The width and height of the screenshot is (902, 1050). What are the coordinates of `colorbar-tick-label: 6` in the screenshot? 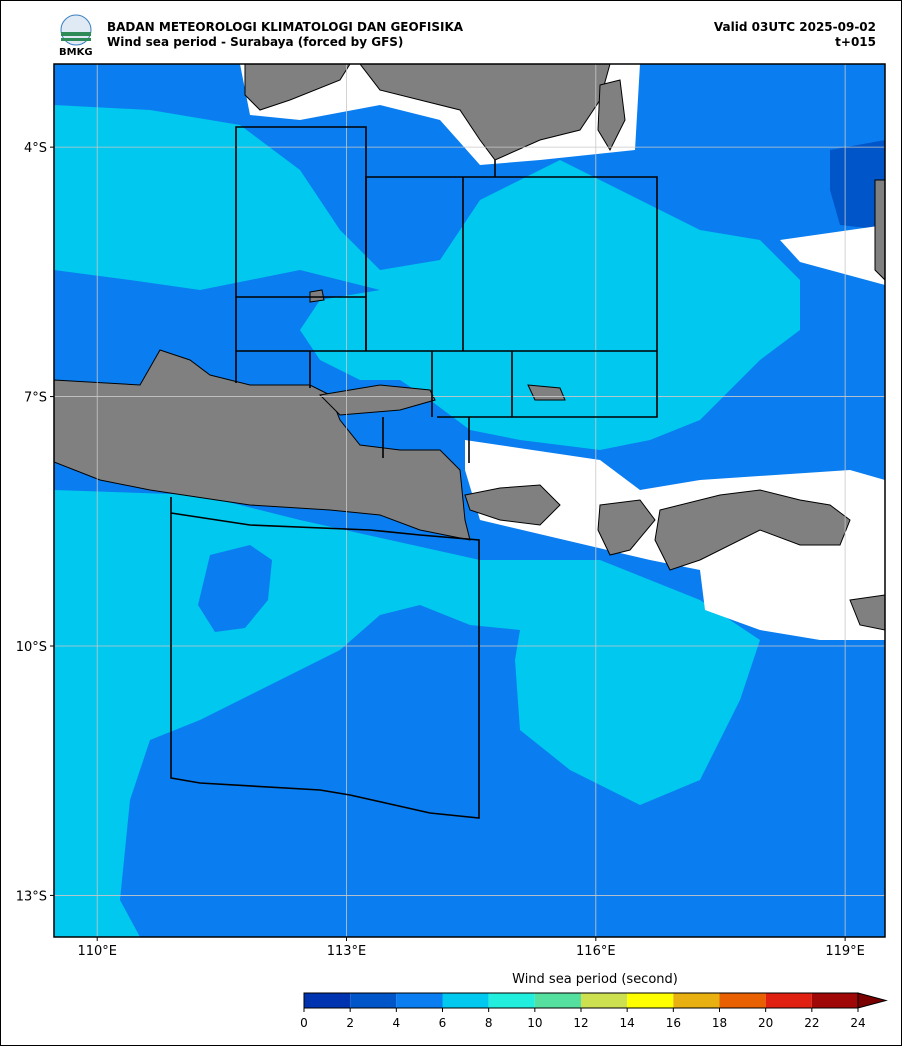 It's located at (443, 1023).